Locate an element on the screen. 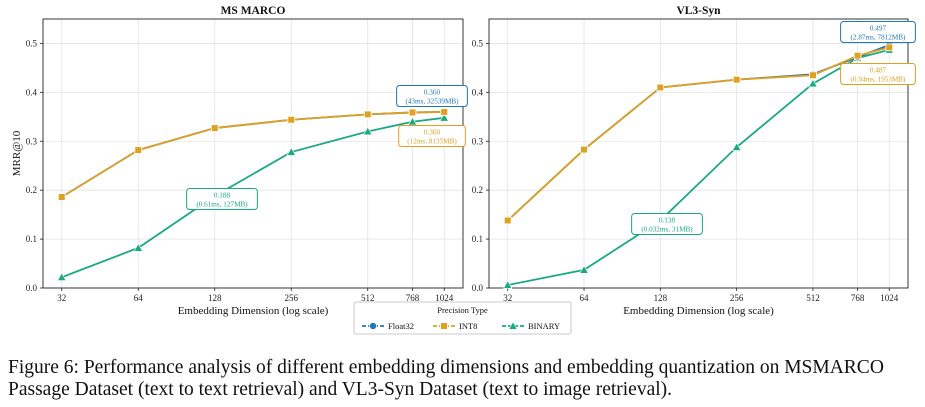 This screenshot has height=407, width=925. legend-title: Precision Type is located at coordinates (462, 310).